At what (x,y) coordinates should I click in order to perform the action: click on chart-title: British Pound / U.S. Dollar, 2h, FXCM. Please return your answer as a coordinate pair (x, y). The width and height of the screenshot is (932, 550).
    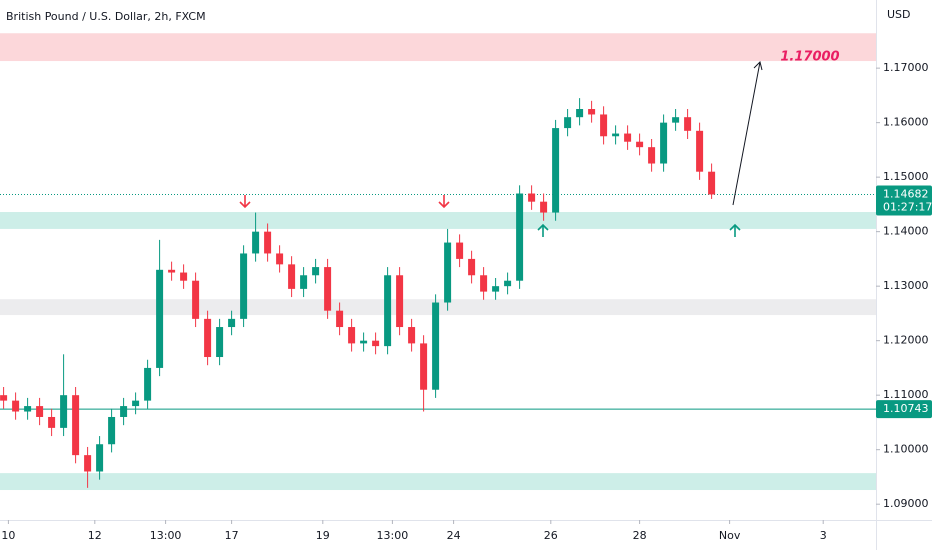
    Looking at the image, I should click on (106, 16).